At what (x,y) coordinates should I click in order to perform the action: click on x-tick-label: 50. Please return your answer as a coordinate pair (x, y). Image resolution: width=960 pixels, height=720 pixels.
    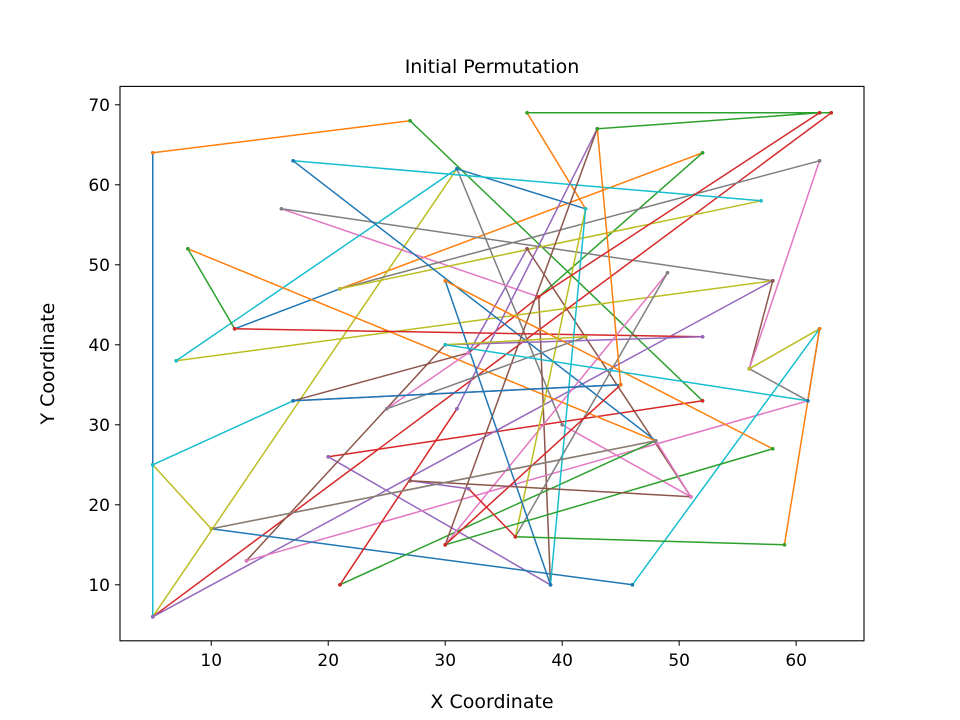
    Looking at the image, I should click on (679, 661).